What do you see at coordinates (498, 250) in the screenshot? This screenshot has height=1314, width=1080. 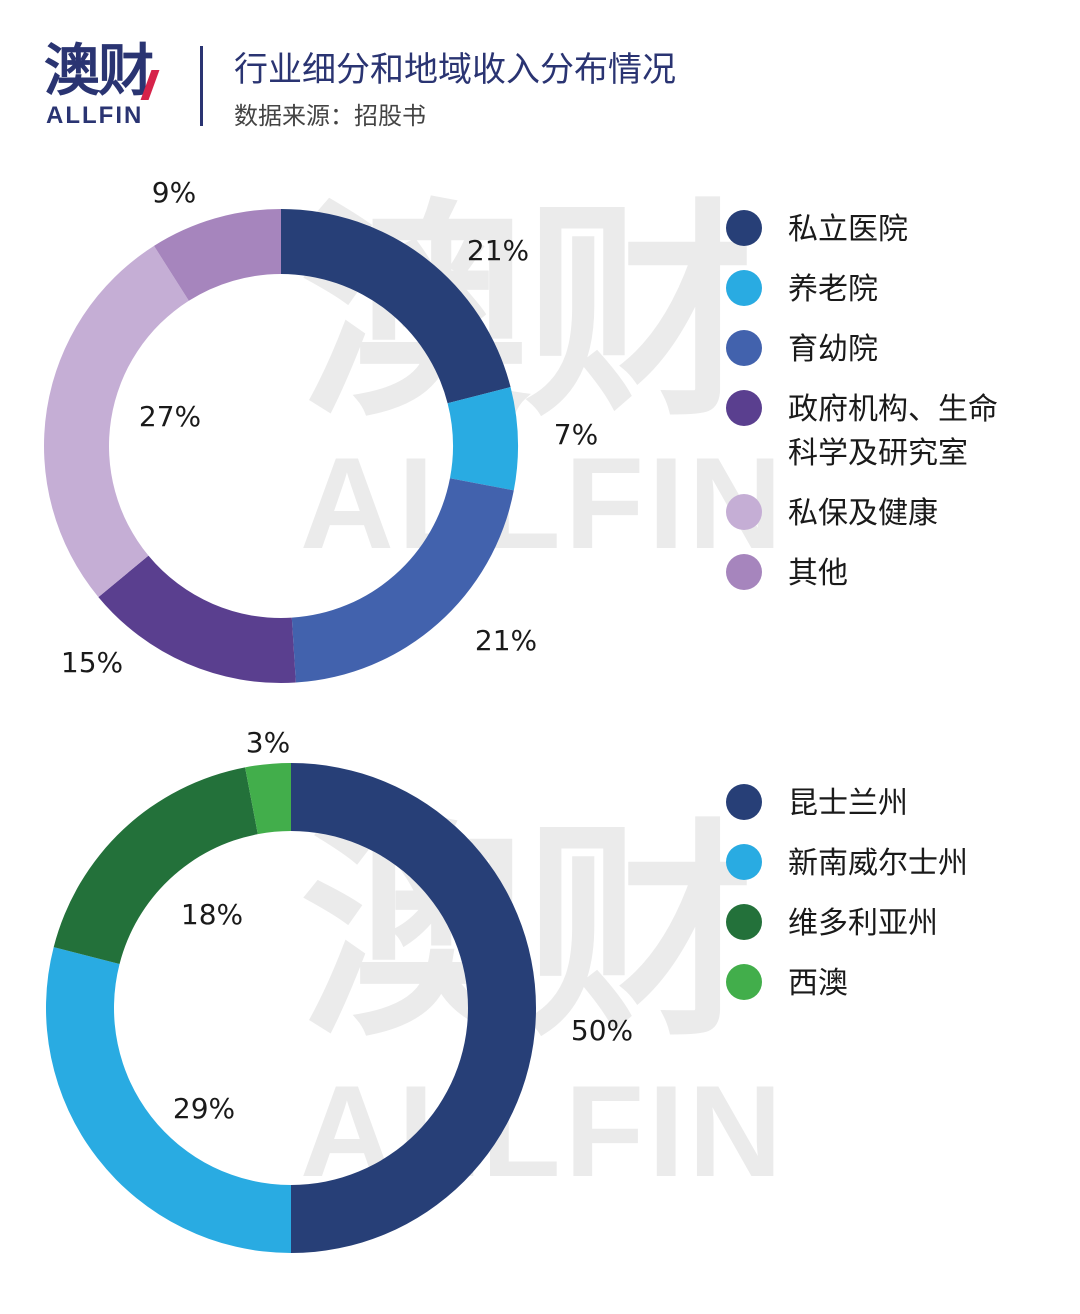 I see `chart0-data-label-0: 21%` at bounding box center [498, 250].